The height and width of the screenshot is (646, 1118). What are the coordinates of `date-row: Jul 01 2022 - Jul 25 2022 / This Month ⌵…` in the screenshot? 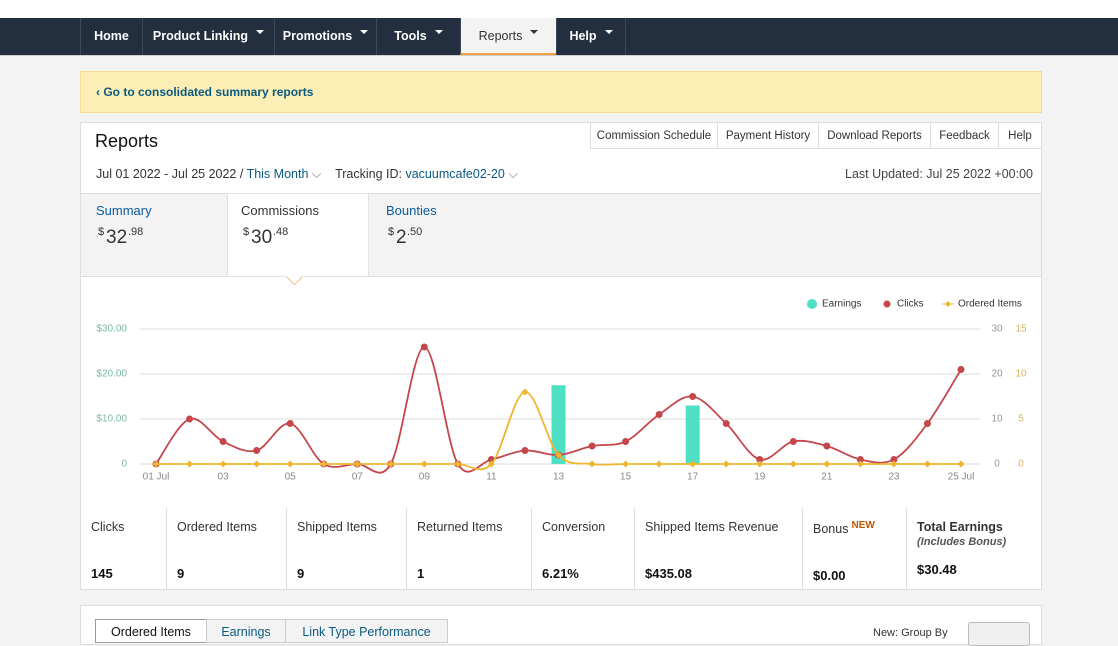 It's located at (307, 174).